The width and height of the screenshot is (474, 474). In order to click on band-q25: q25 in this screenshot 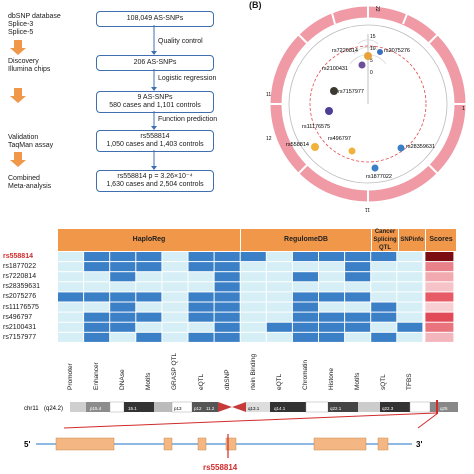, I will do `click(444, 408)`.